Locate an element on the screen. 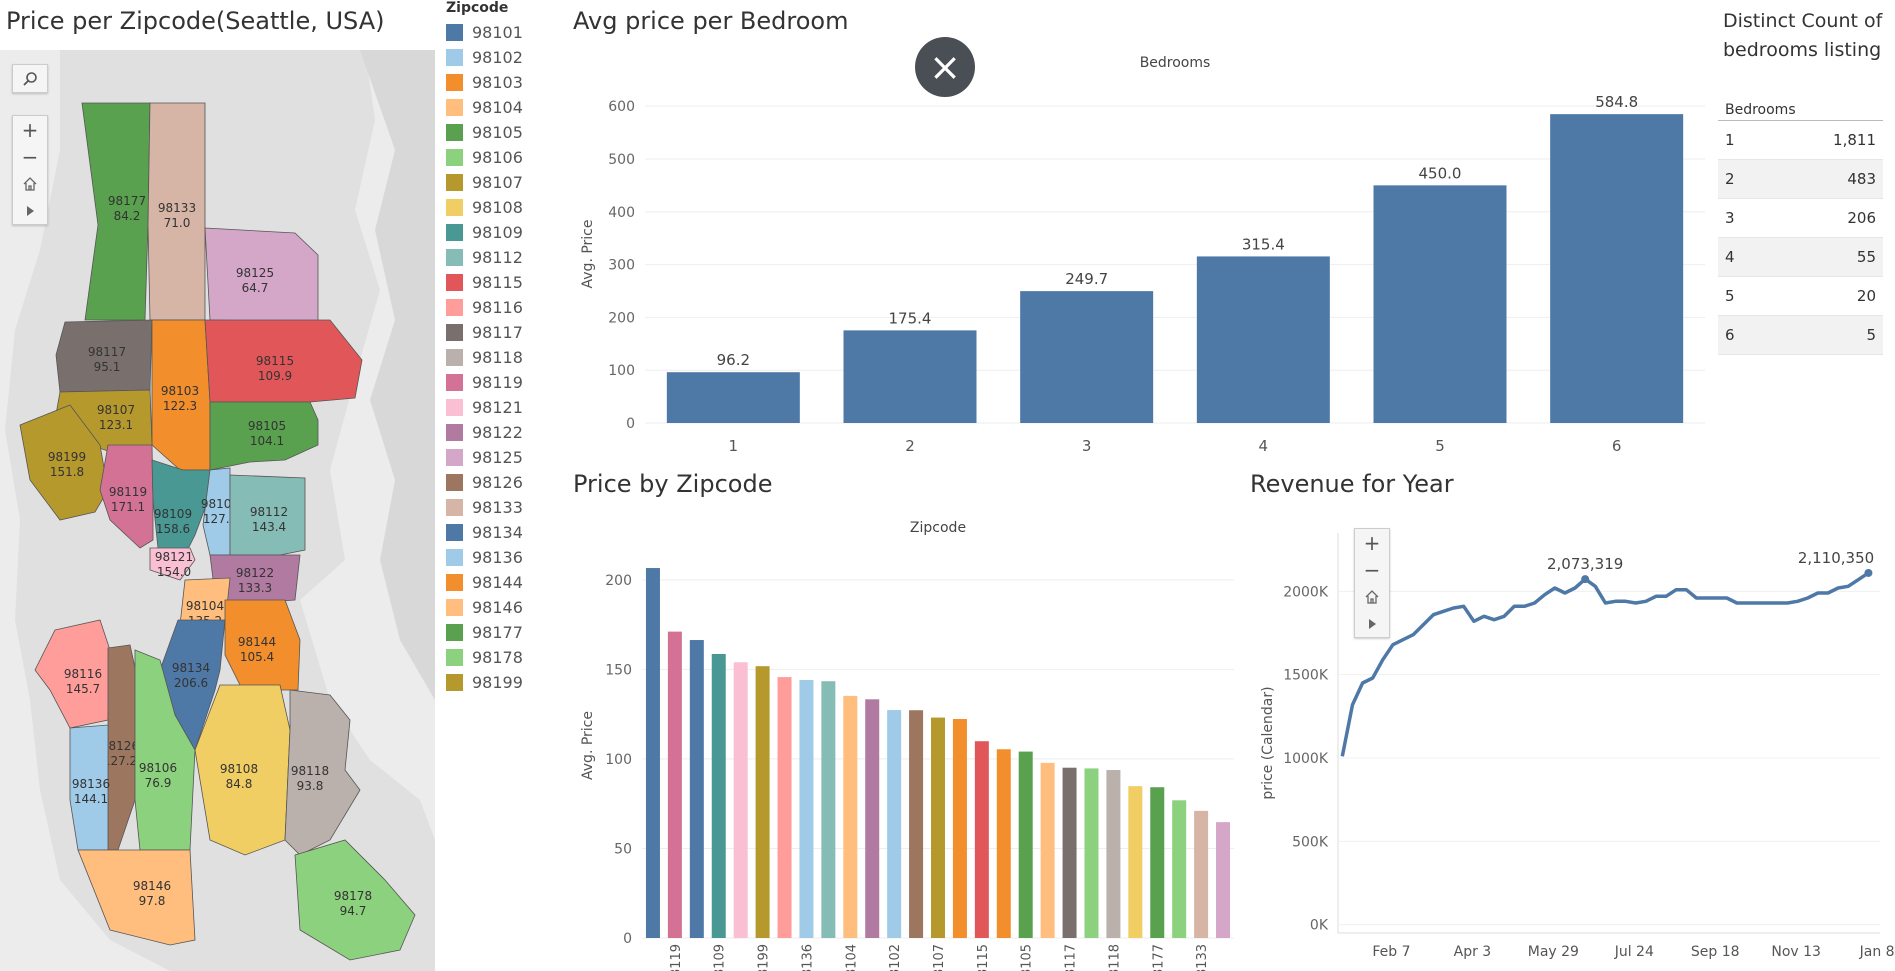 The image size is (1895, 971). legend-item: 98115 is located at coordinates (491, 282).